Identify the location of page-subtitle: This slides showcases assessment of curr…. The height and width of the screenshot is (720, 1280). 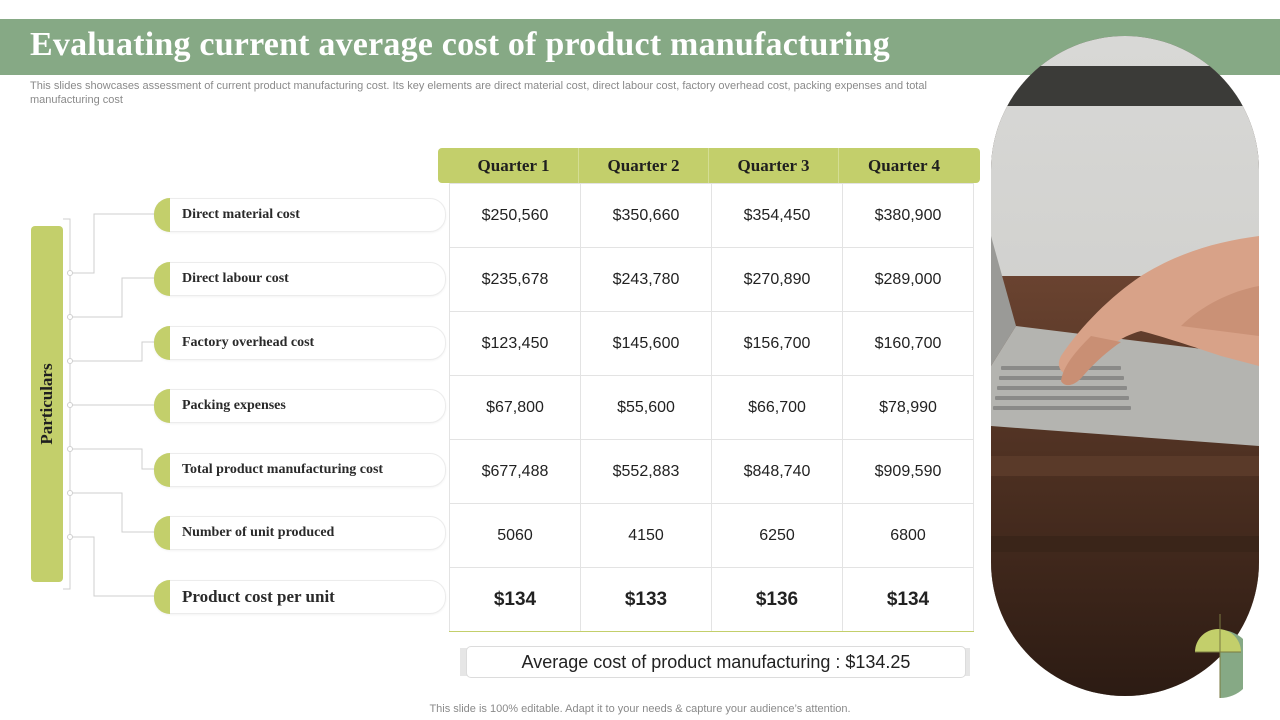
(478, 93).